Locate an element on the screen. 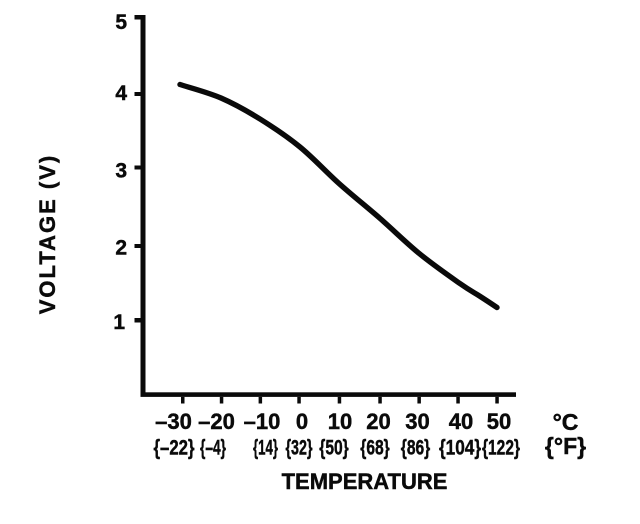  svg-text: VOLTAGE (V) is located at coordinates (47, 234).